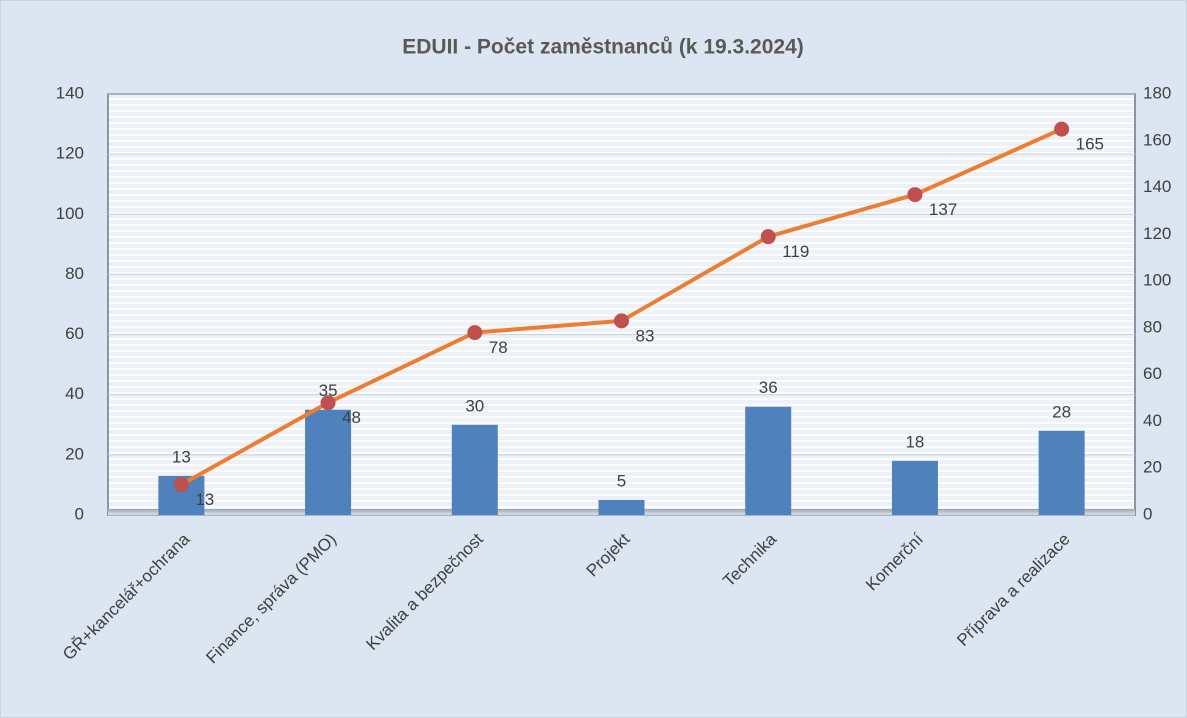 This screenshot has height=718, width=1187. Describe the element at coordinates (621, 480) in the screenshot. I see `data-label: 5` at that location.